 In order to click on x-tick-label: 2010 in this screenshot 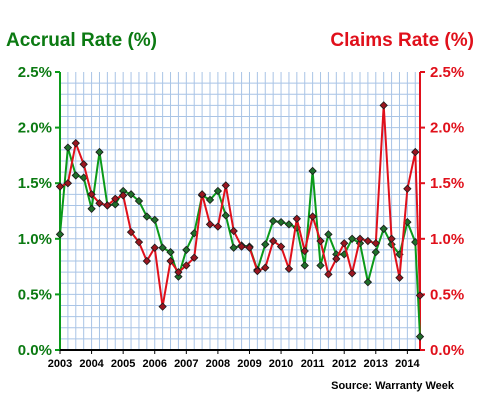, I will do `click(281, 364)`.